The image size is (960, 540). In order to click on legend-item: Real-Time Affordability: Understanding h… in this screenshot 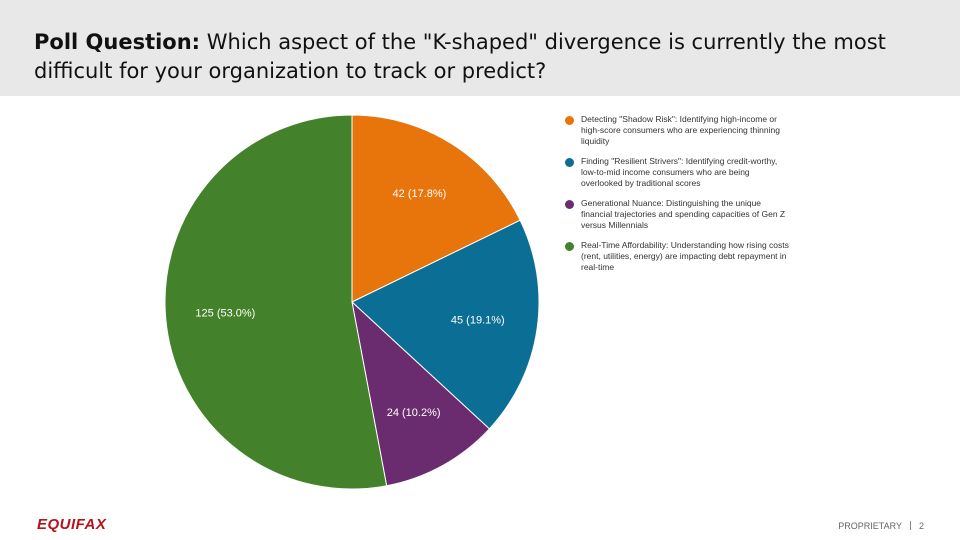, I will do `click(679, 256)`.